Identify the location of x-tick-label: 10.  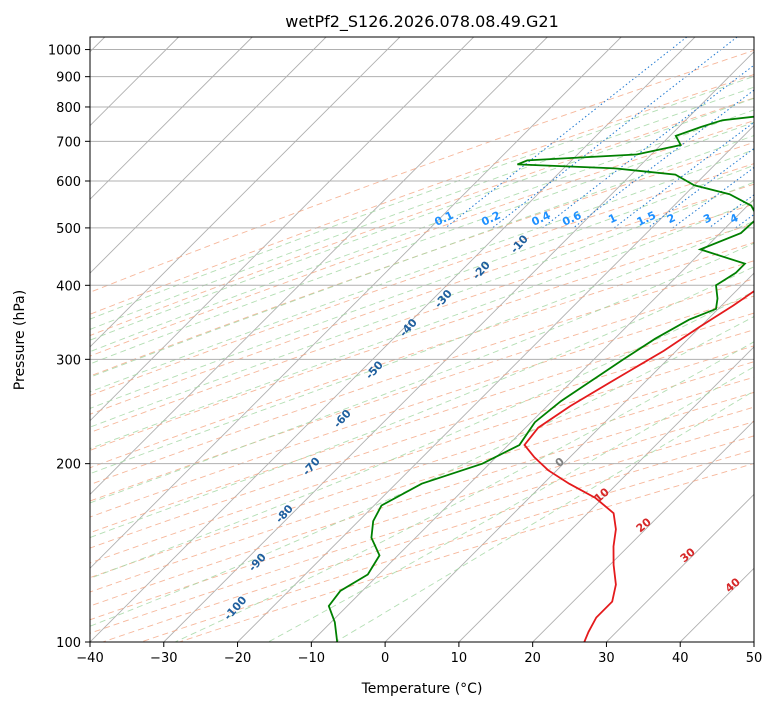
(459, 658).